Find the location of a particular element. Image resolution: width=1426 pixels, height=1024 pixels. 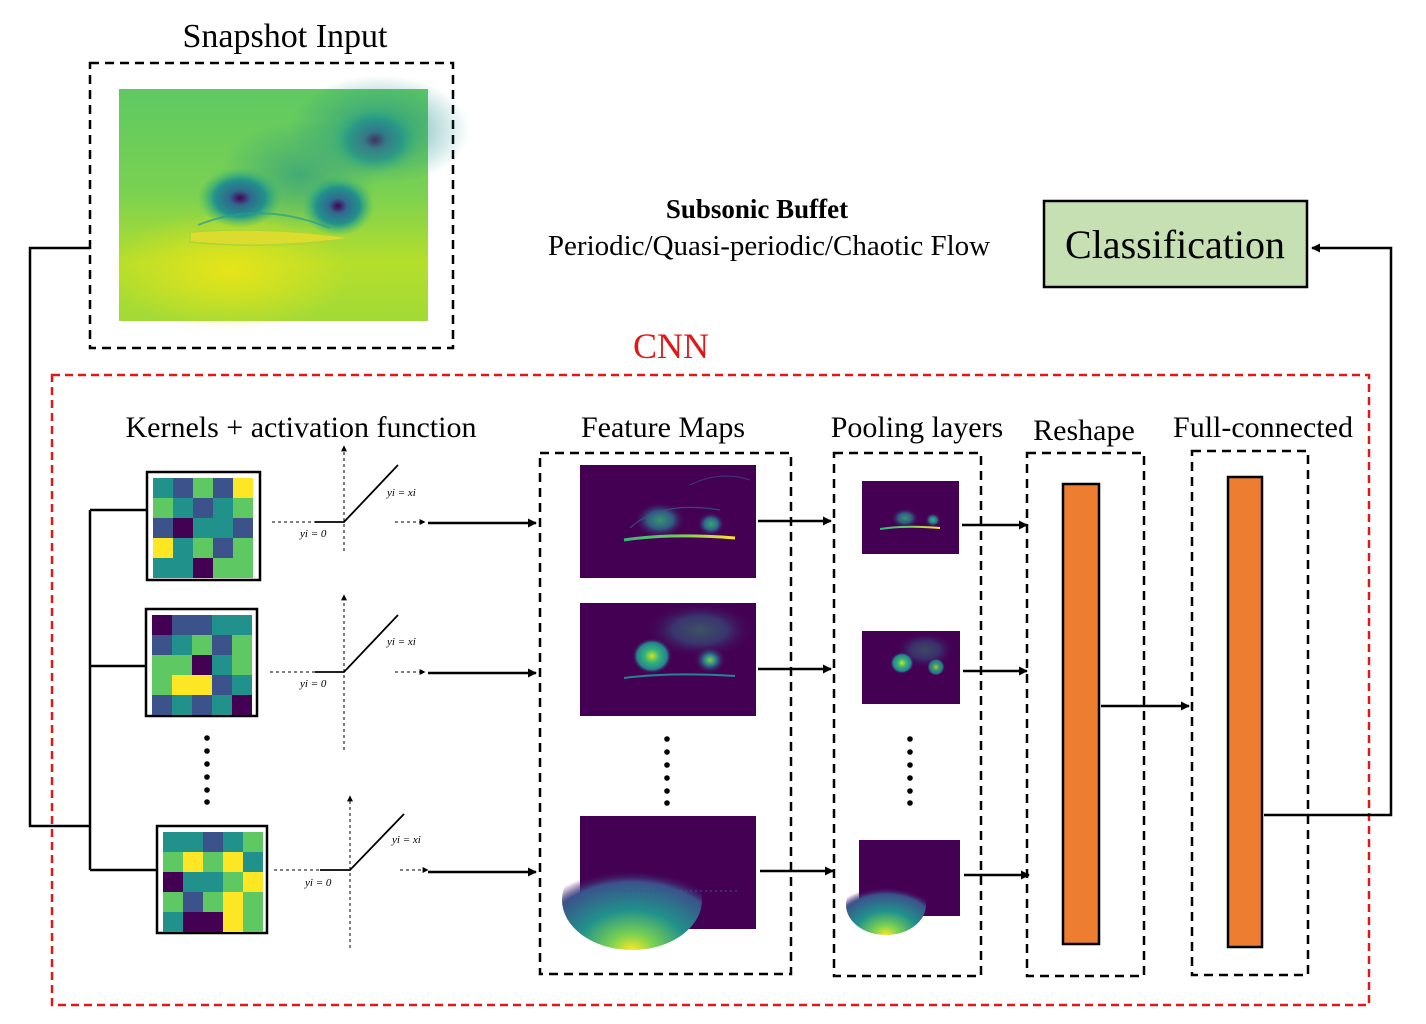

reshape-frame is located at coordinates (1085, 714).